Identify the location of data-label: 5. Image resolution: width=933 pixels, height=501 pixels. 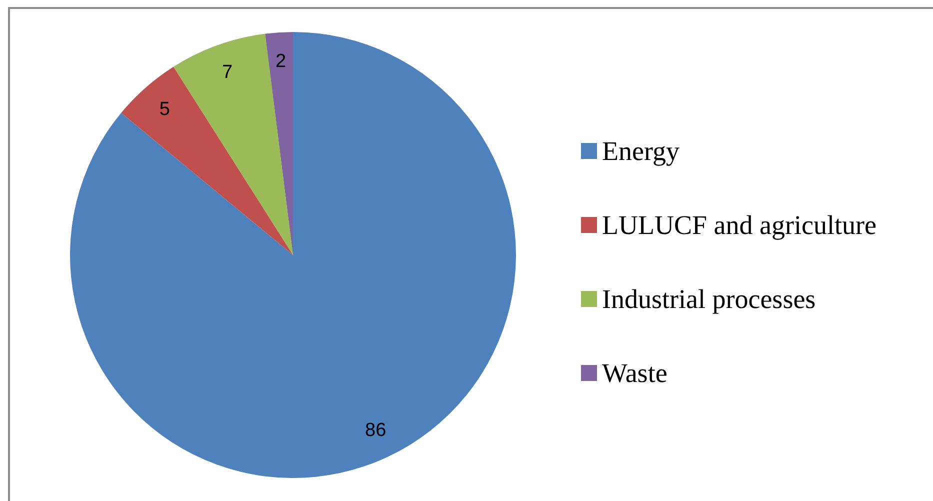
(164, 109).